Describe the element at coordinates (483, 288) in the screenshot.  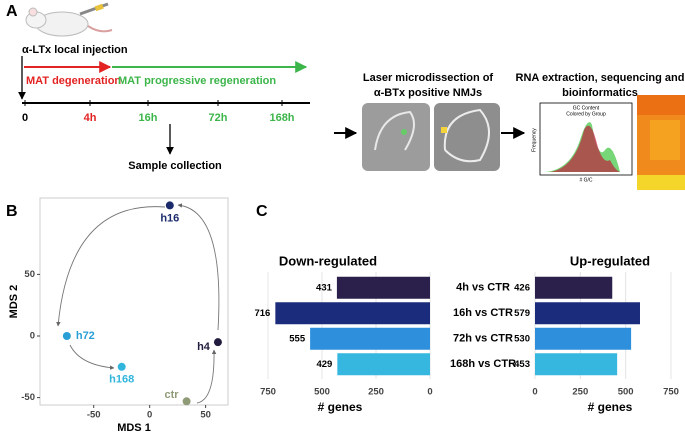
I see `category-label: 4h vs CTR` at that location.